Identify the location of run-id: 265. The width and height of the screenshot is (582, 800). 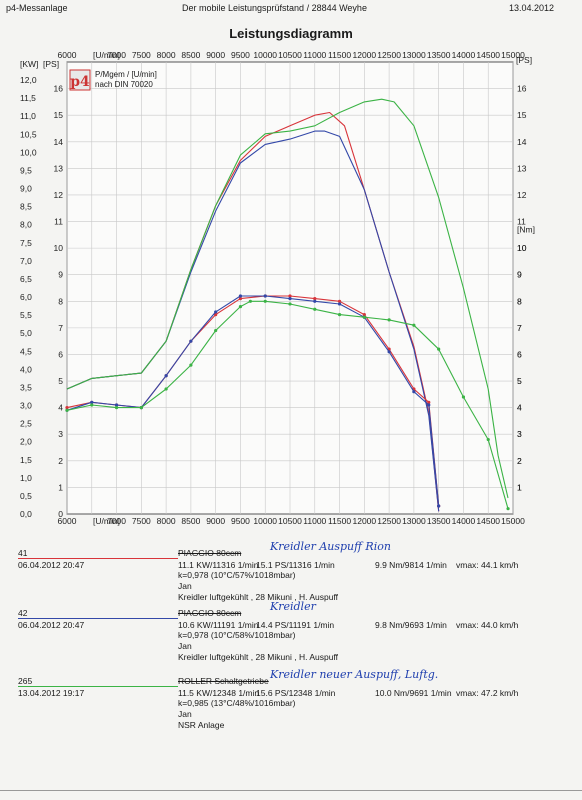
(25, 681).